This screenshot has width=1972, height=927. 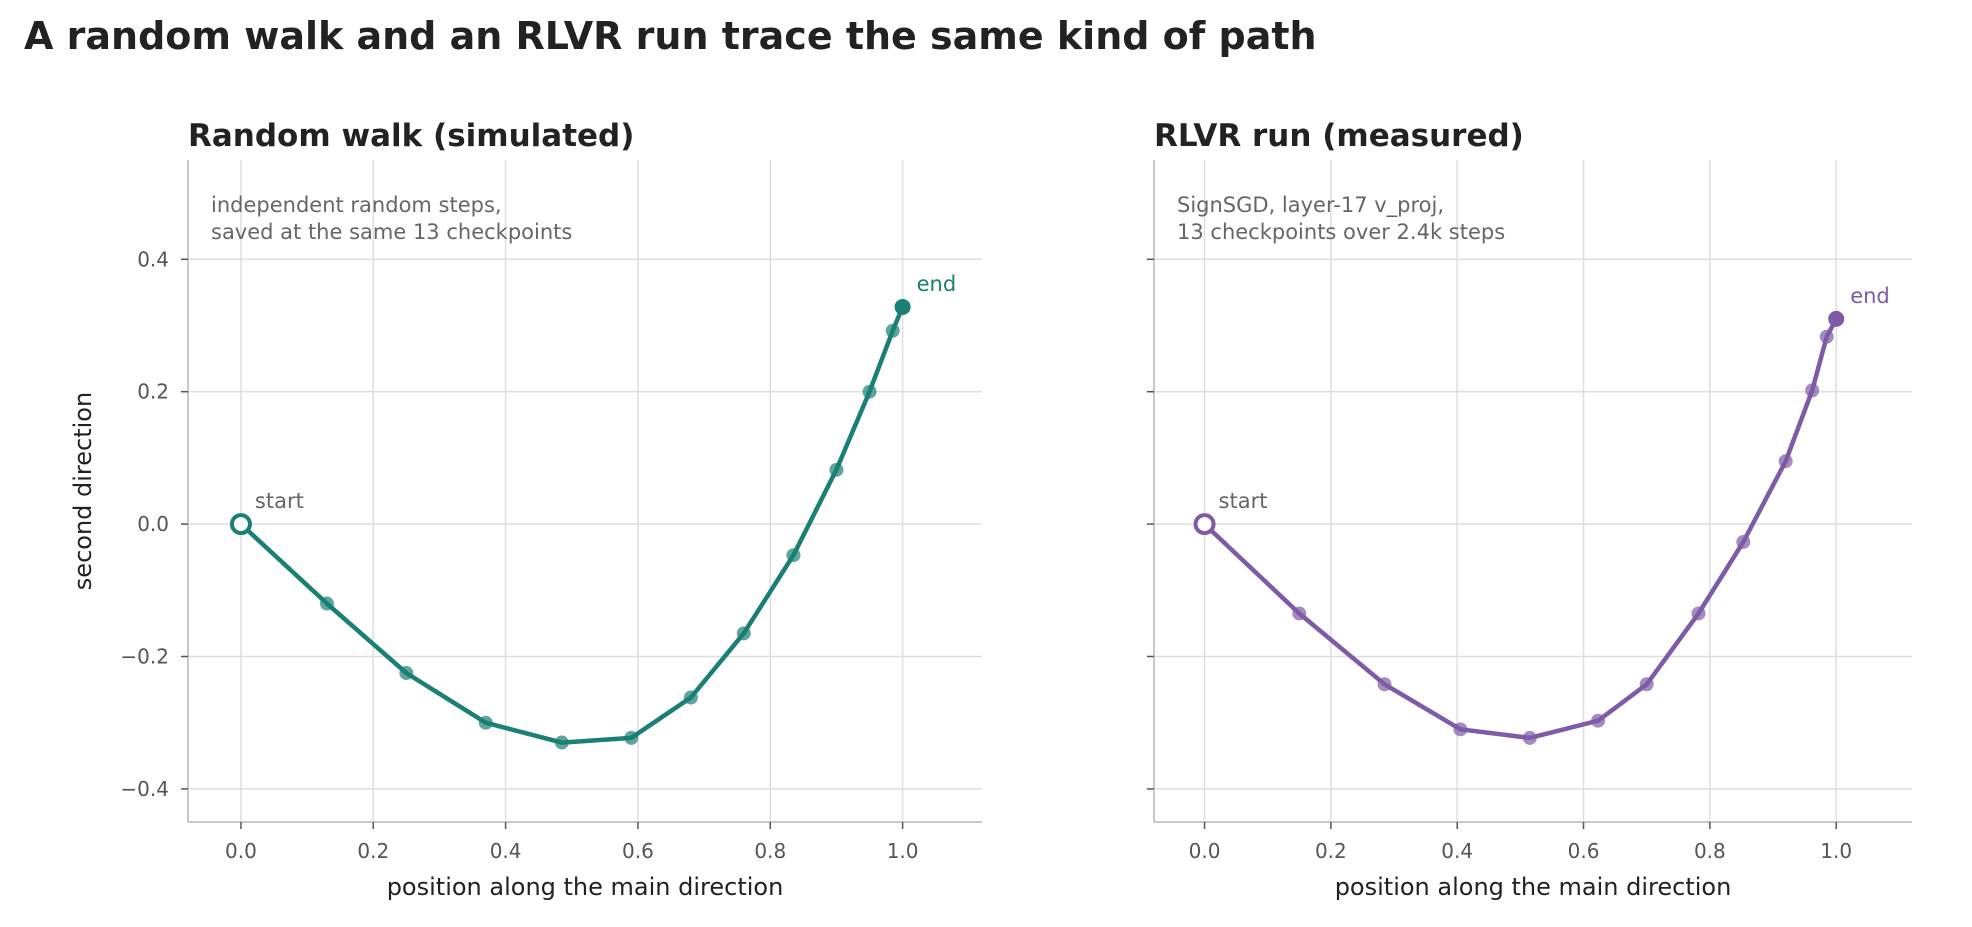 I want to click on panel-annotation: independent random steps,, so click(x=356, y=205).